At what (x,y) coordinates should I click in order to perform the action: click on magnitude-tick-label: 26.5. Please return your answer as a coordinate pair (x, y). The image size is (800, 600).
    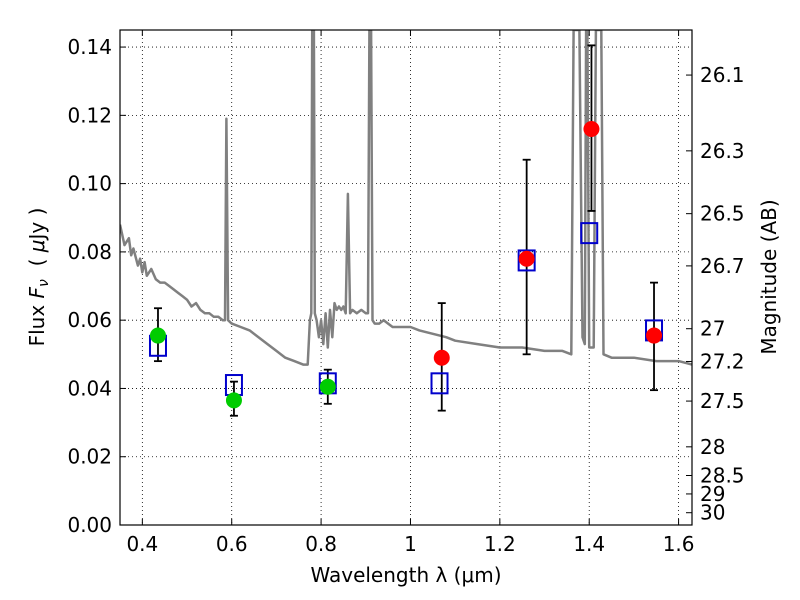
    Looking at the image, I should click on (722, 214).